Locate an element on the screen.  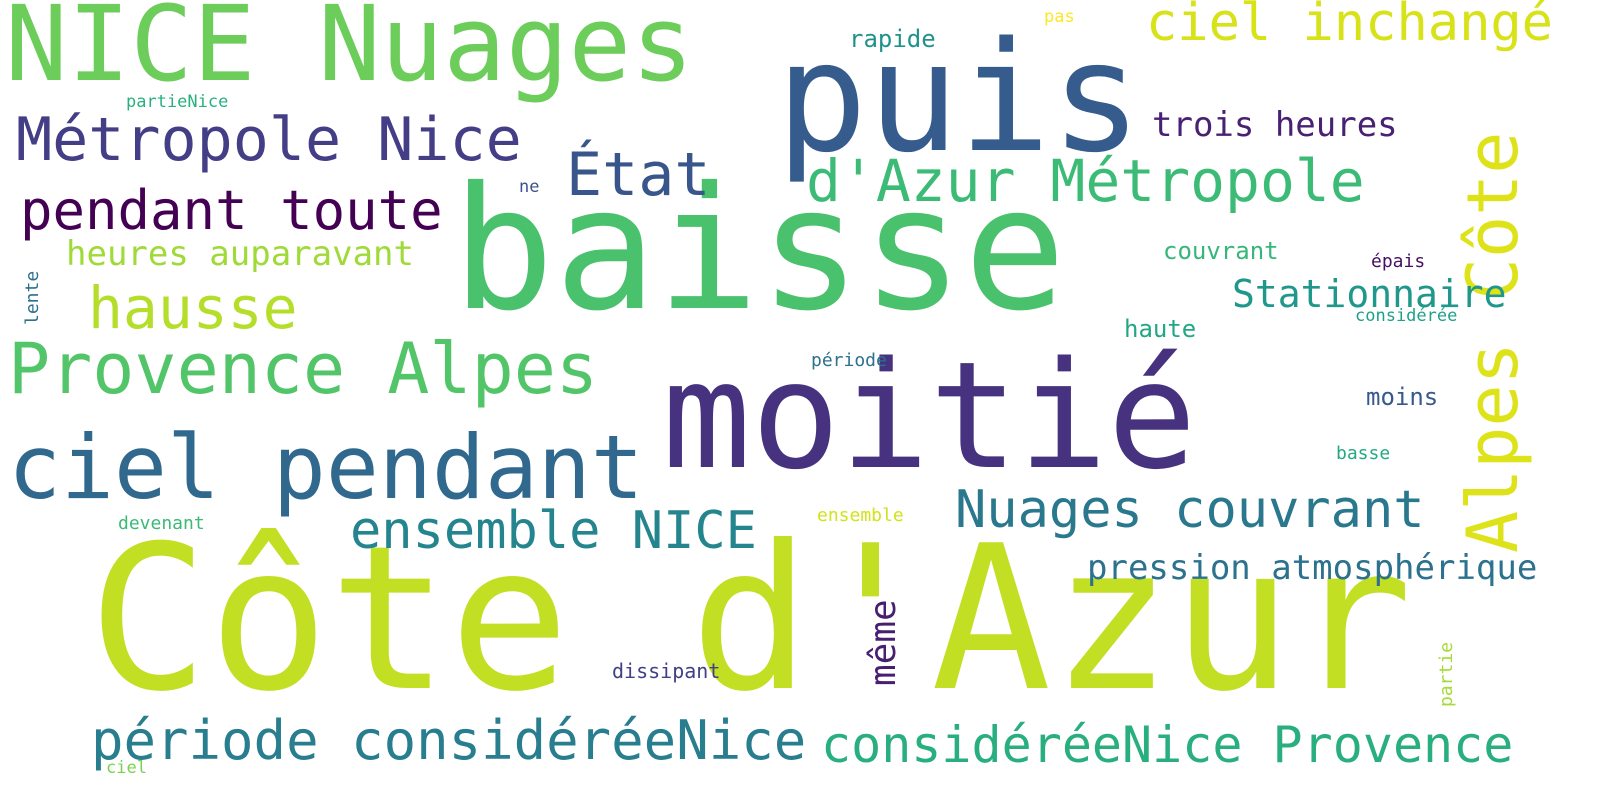
word-devenant: devenant is located at coordinates (161, 523).